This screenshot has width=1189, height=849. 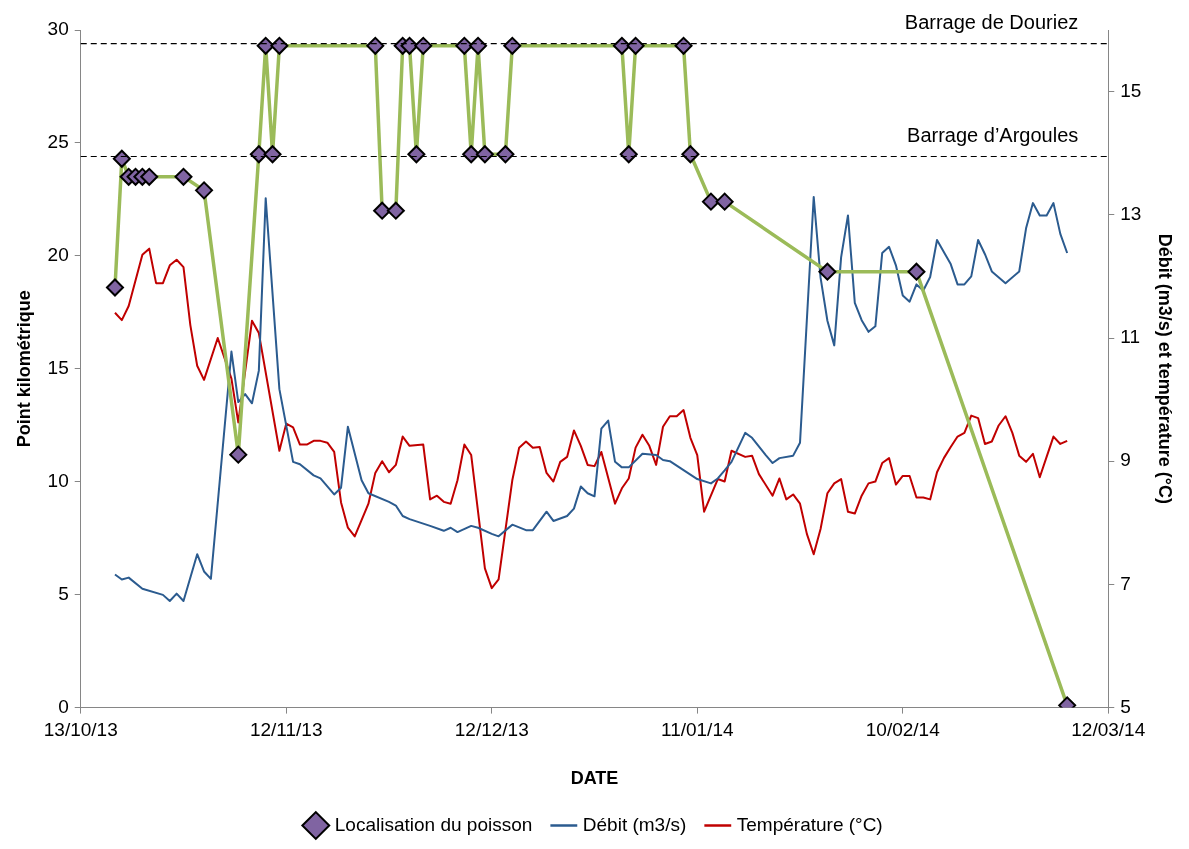 I want to click on legend-label: Localisation du poisson, so click(x=433, y=824).